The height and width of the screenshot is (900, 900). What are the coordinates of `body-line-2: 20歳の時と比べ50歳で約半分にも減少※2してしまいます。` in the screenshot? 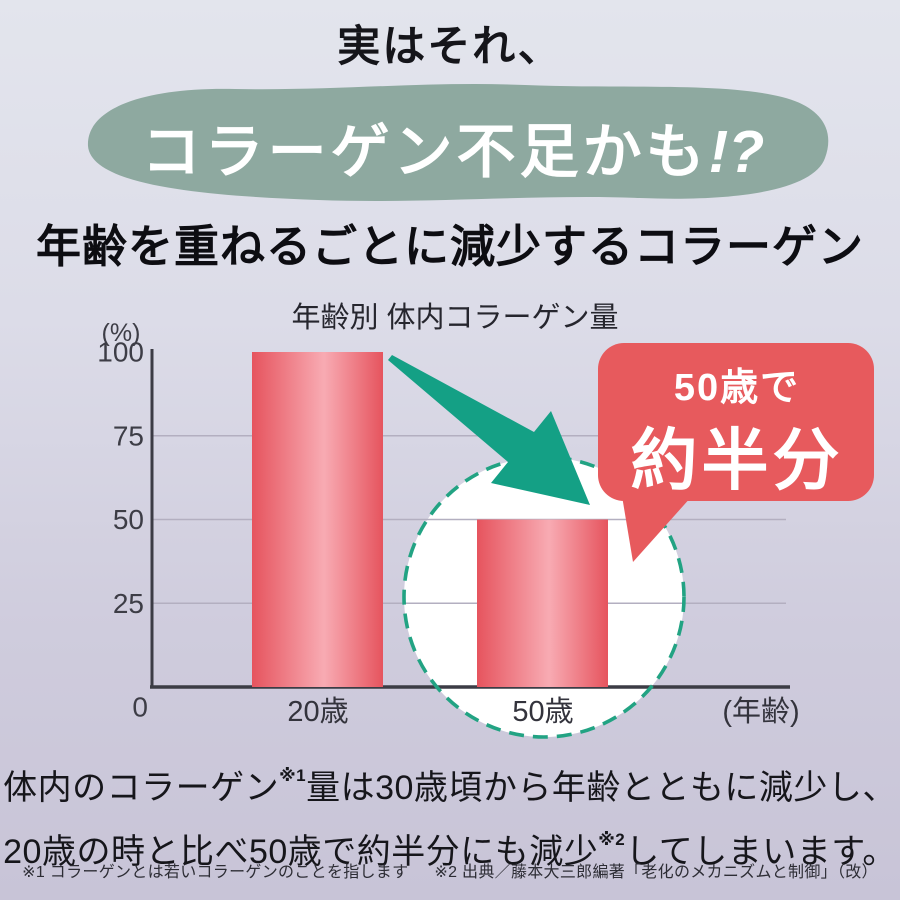 It's located at (450, 846).